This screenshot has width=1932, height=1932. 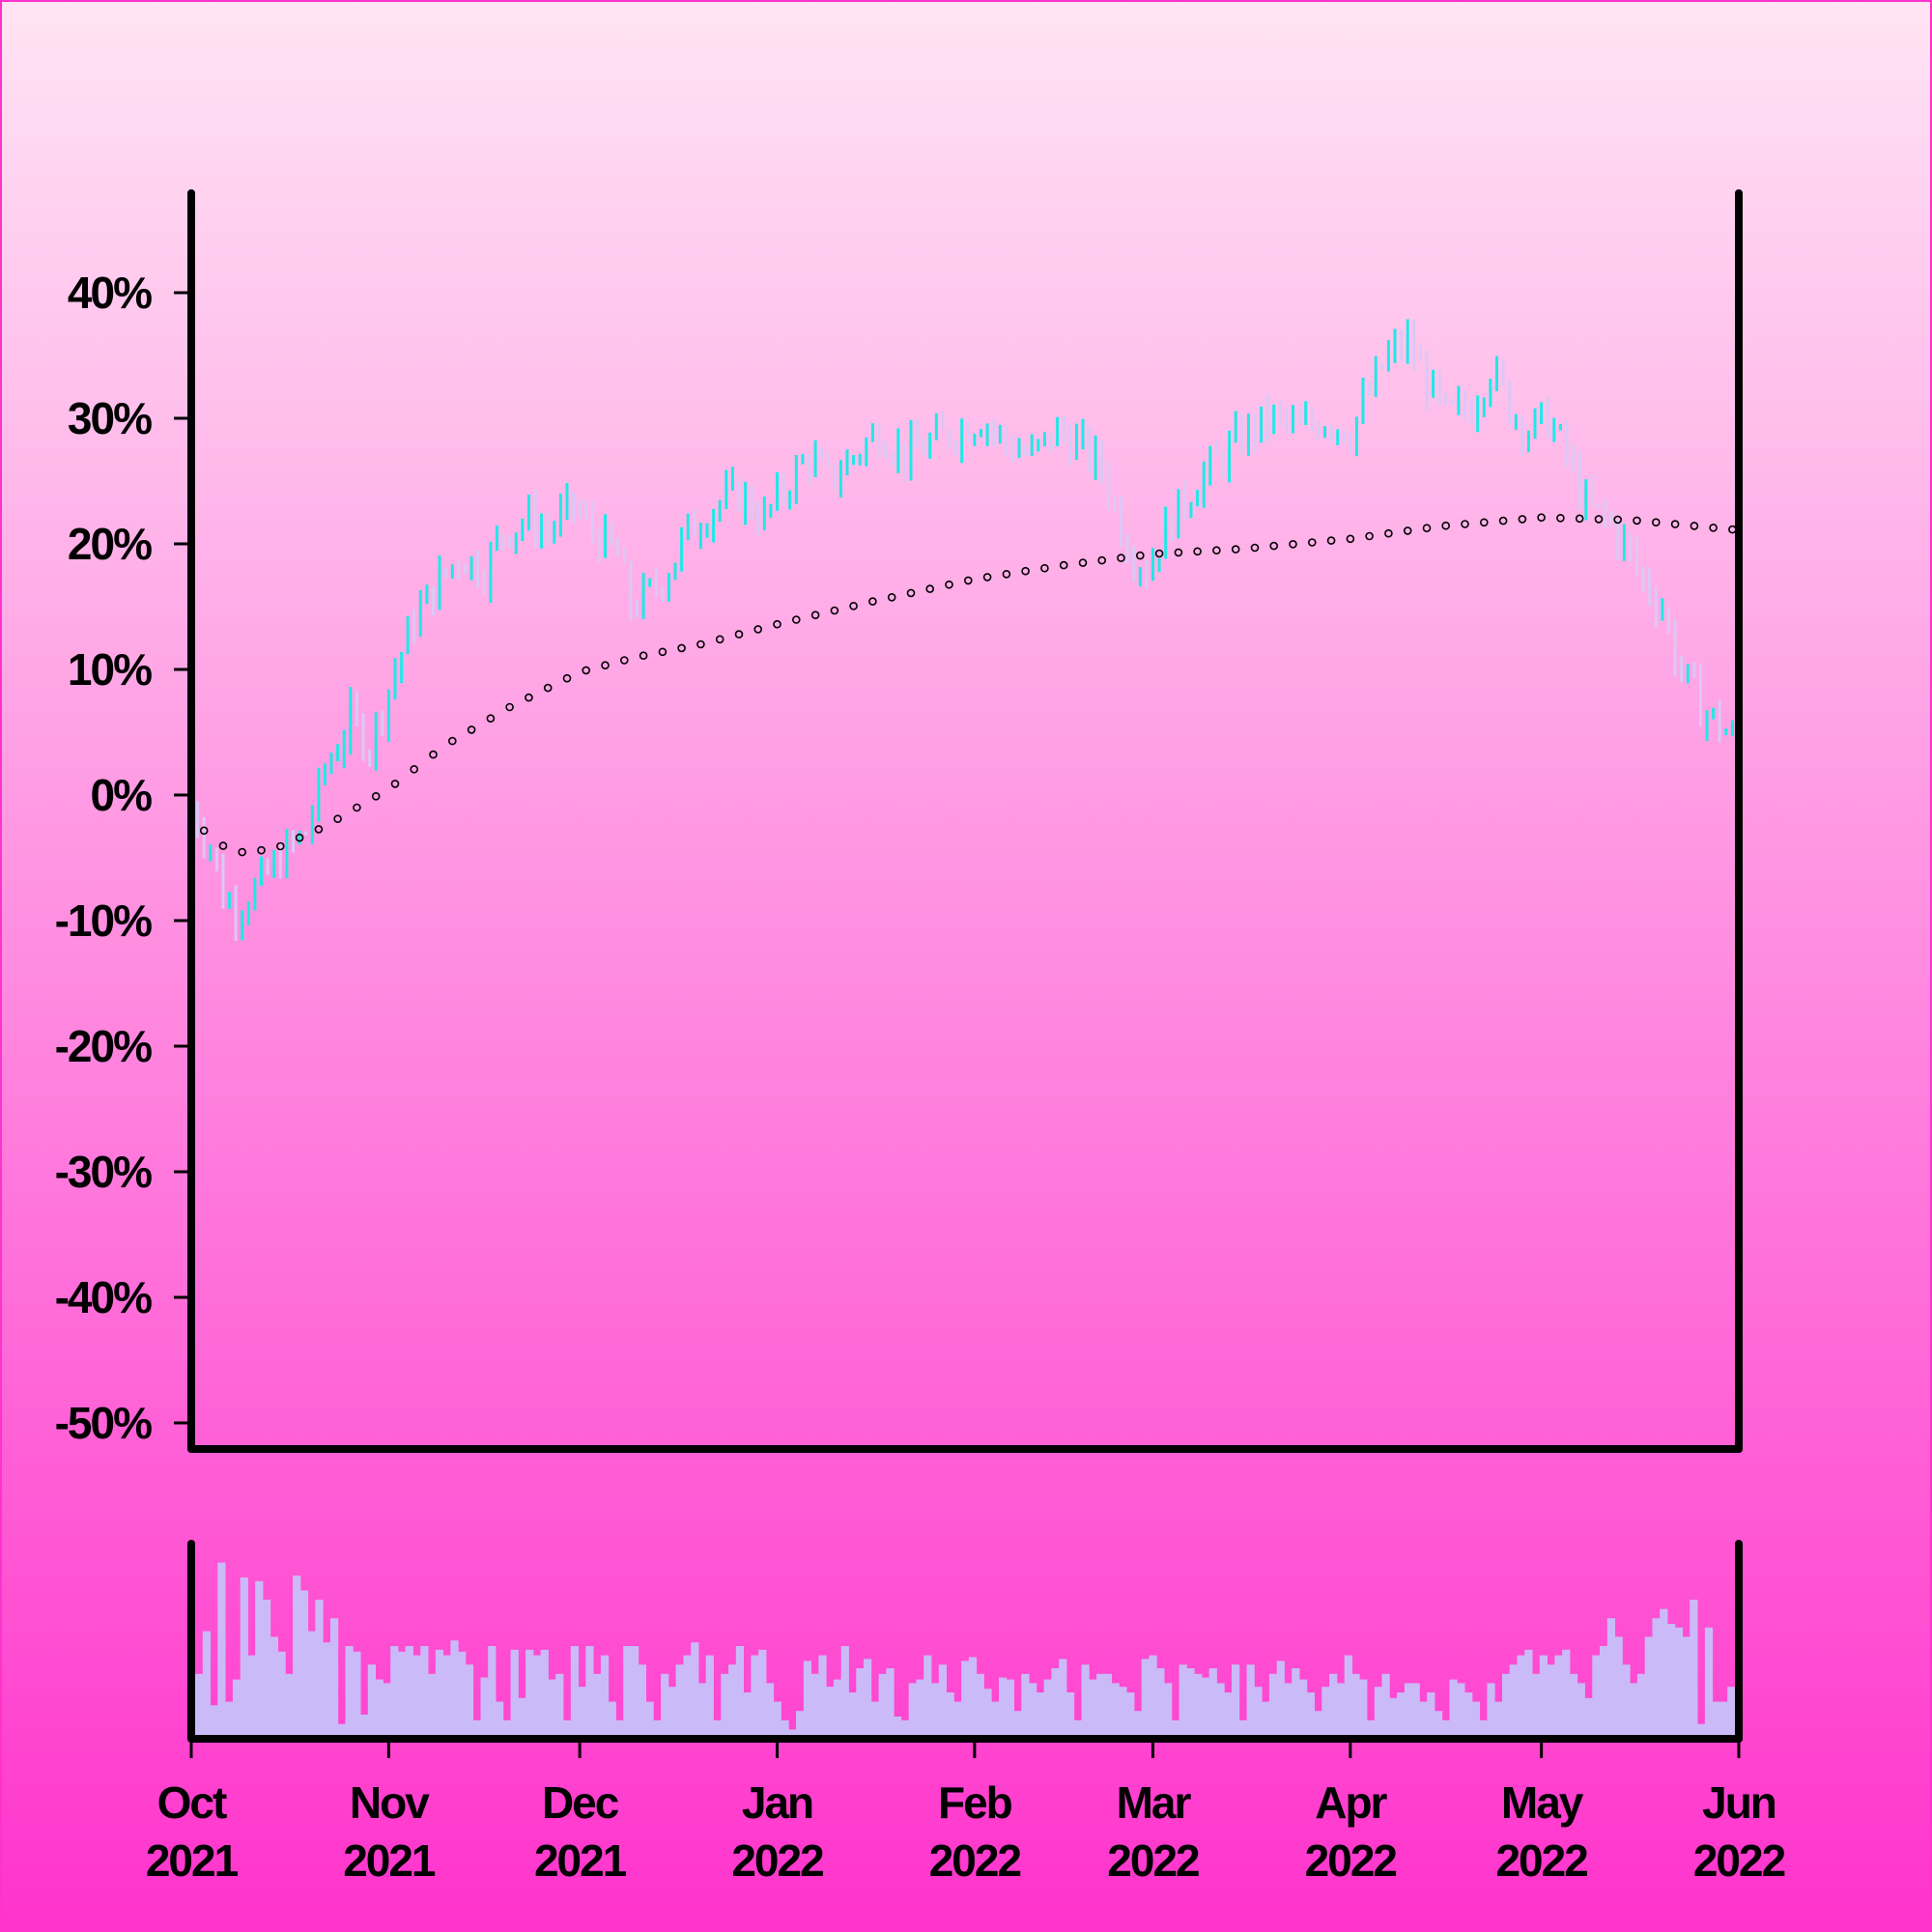 What do you see at coordinates (580, 1802) in the screenshot?
I see `x-tick-month-label: Dec` at bounding box center [580, 1802].